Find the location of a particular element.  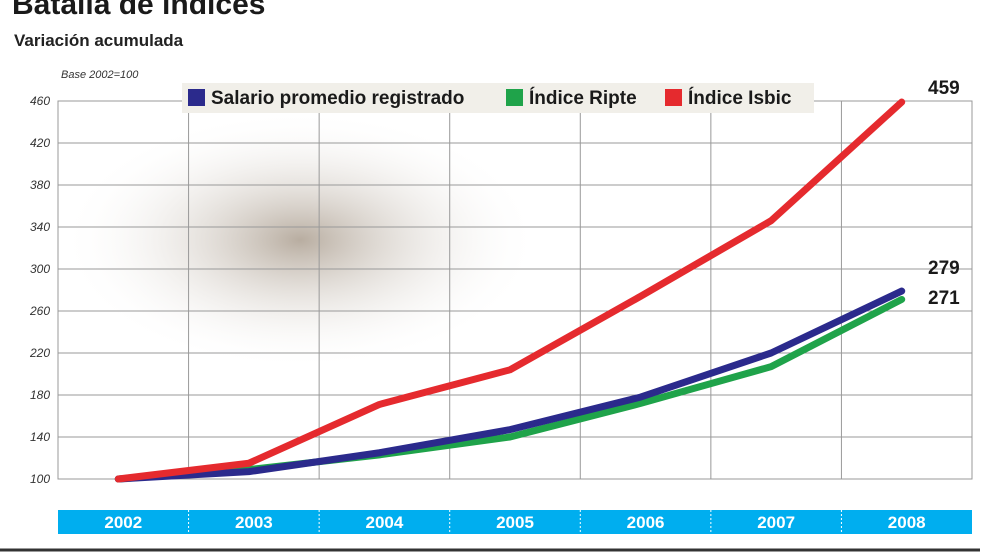

y-tick-label: 380 is located at coordinates (40, 185).